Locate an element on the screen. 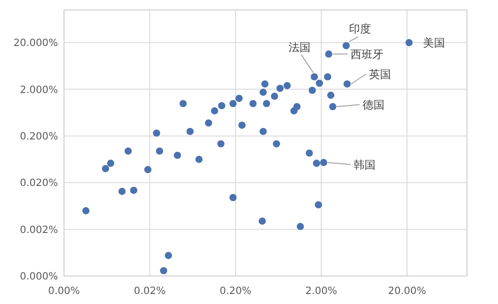  annotation: 英国 is located at coordinates (380, 74).